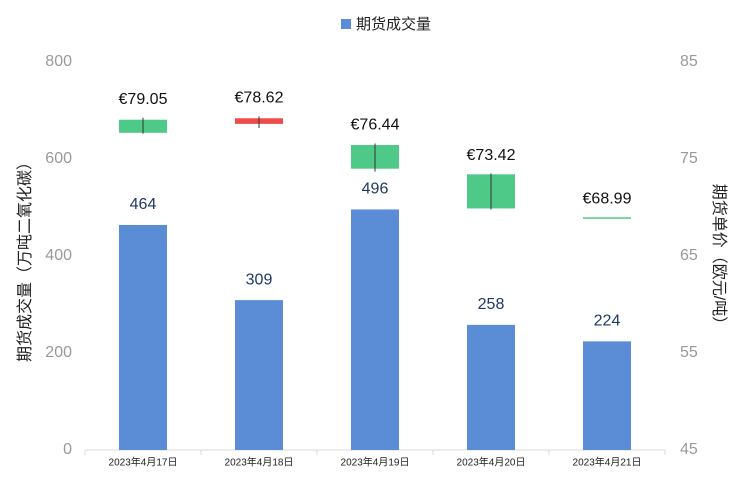 The width and height of the screenshot is (744, 483). I want to click on y-tick-label: 0, so click(67, 449).